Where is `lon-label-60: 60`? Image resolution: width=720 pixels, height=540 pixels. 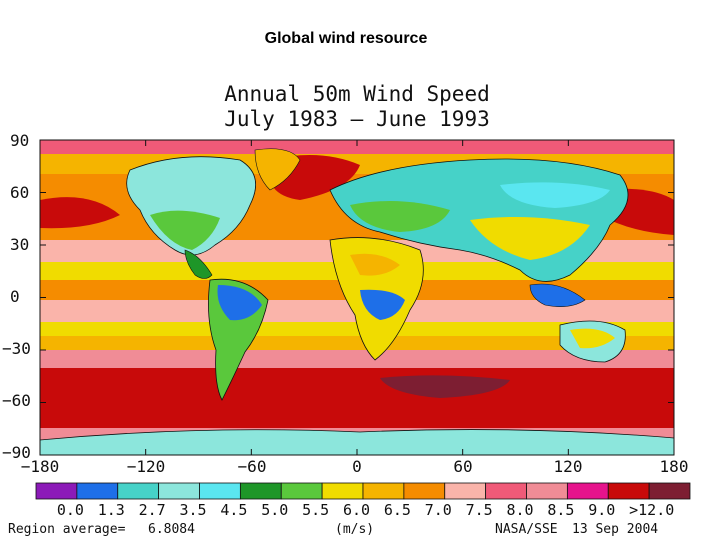
lon-label-60: 60 is located at coordinates (462, 466).